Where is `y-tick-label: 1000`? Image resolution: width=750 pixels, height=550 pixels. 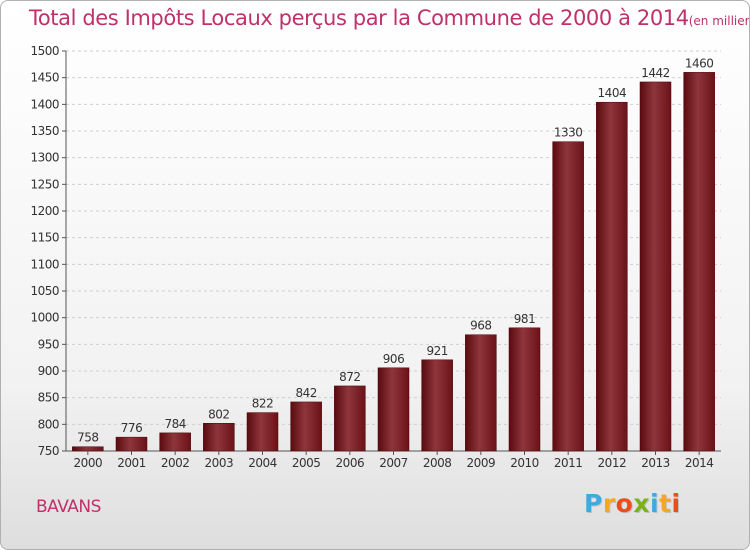
y-tick-label: 1000 is located at coordinates (44, 318).